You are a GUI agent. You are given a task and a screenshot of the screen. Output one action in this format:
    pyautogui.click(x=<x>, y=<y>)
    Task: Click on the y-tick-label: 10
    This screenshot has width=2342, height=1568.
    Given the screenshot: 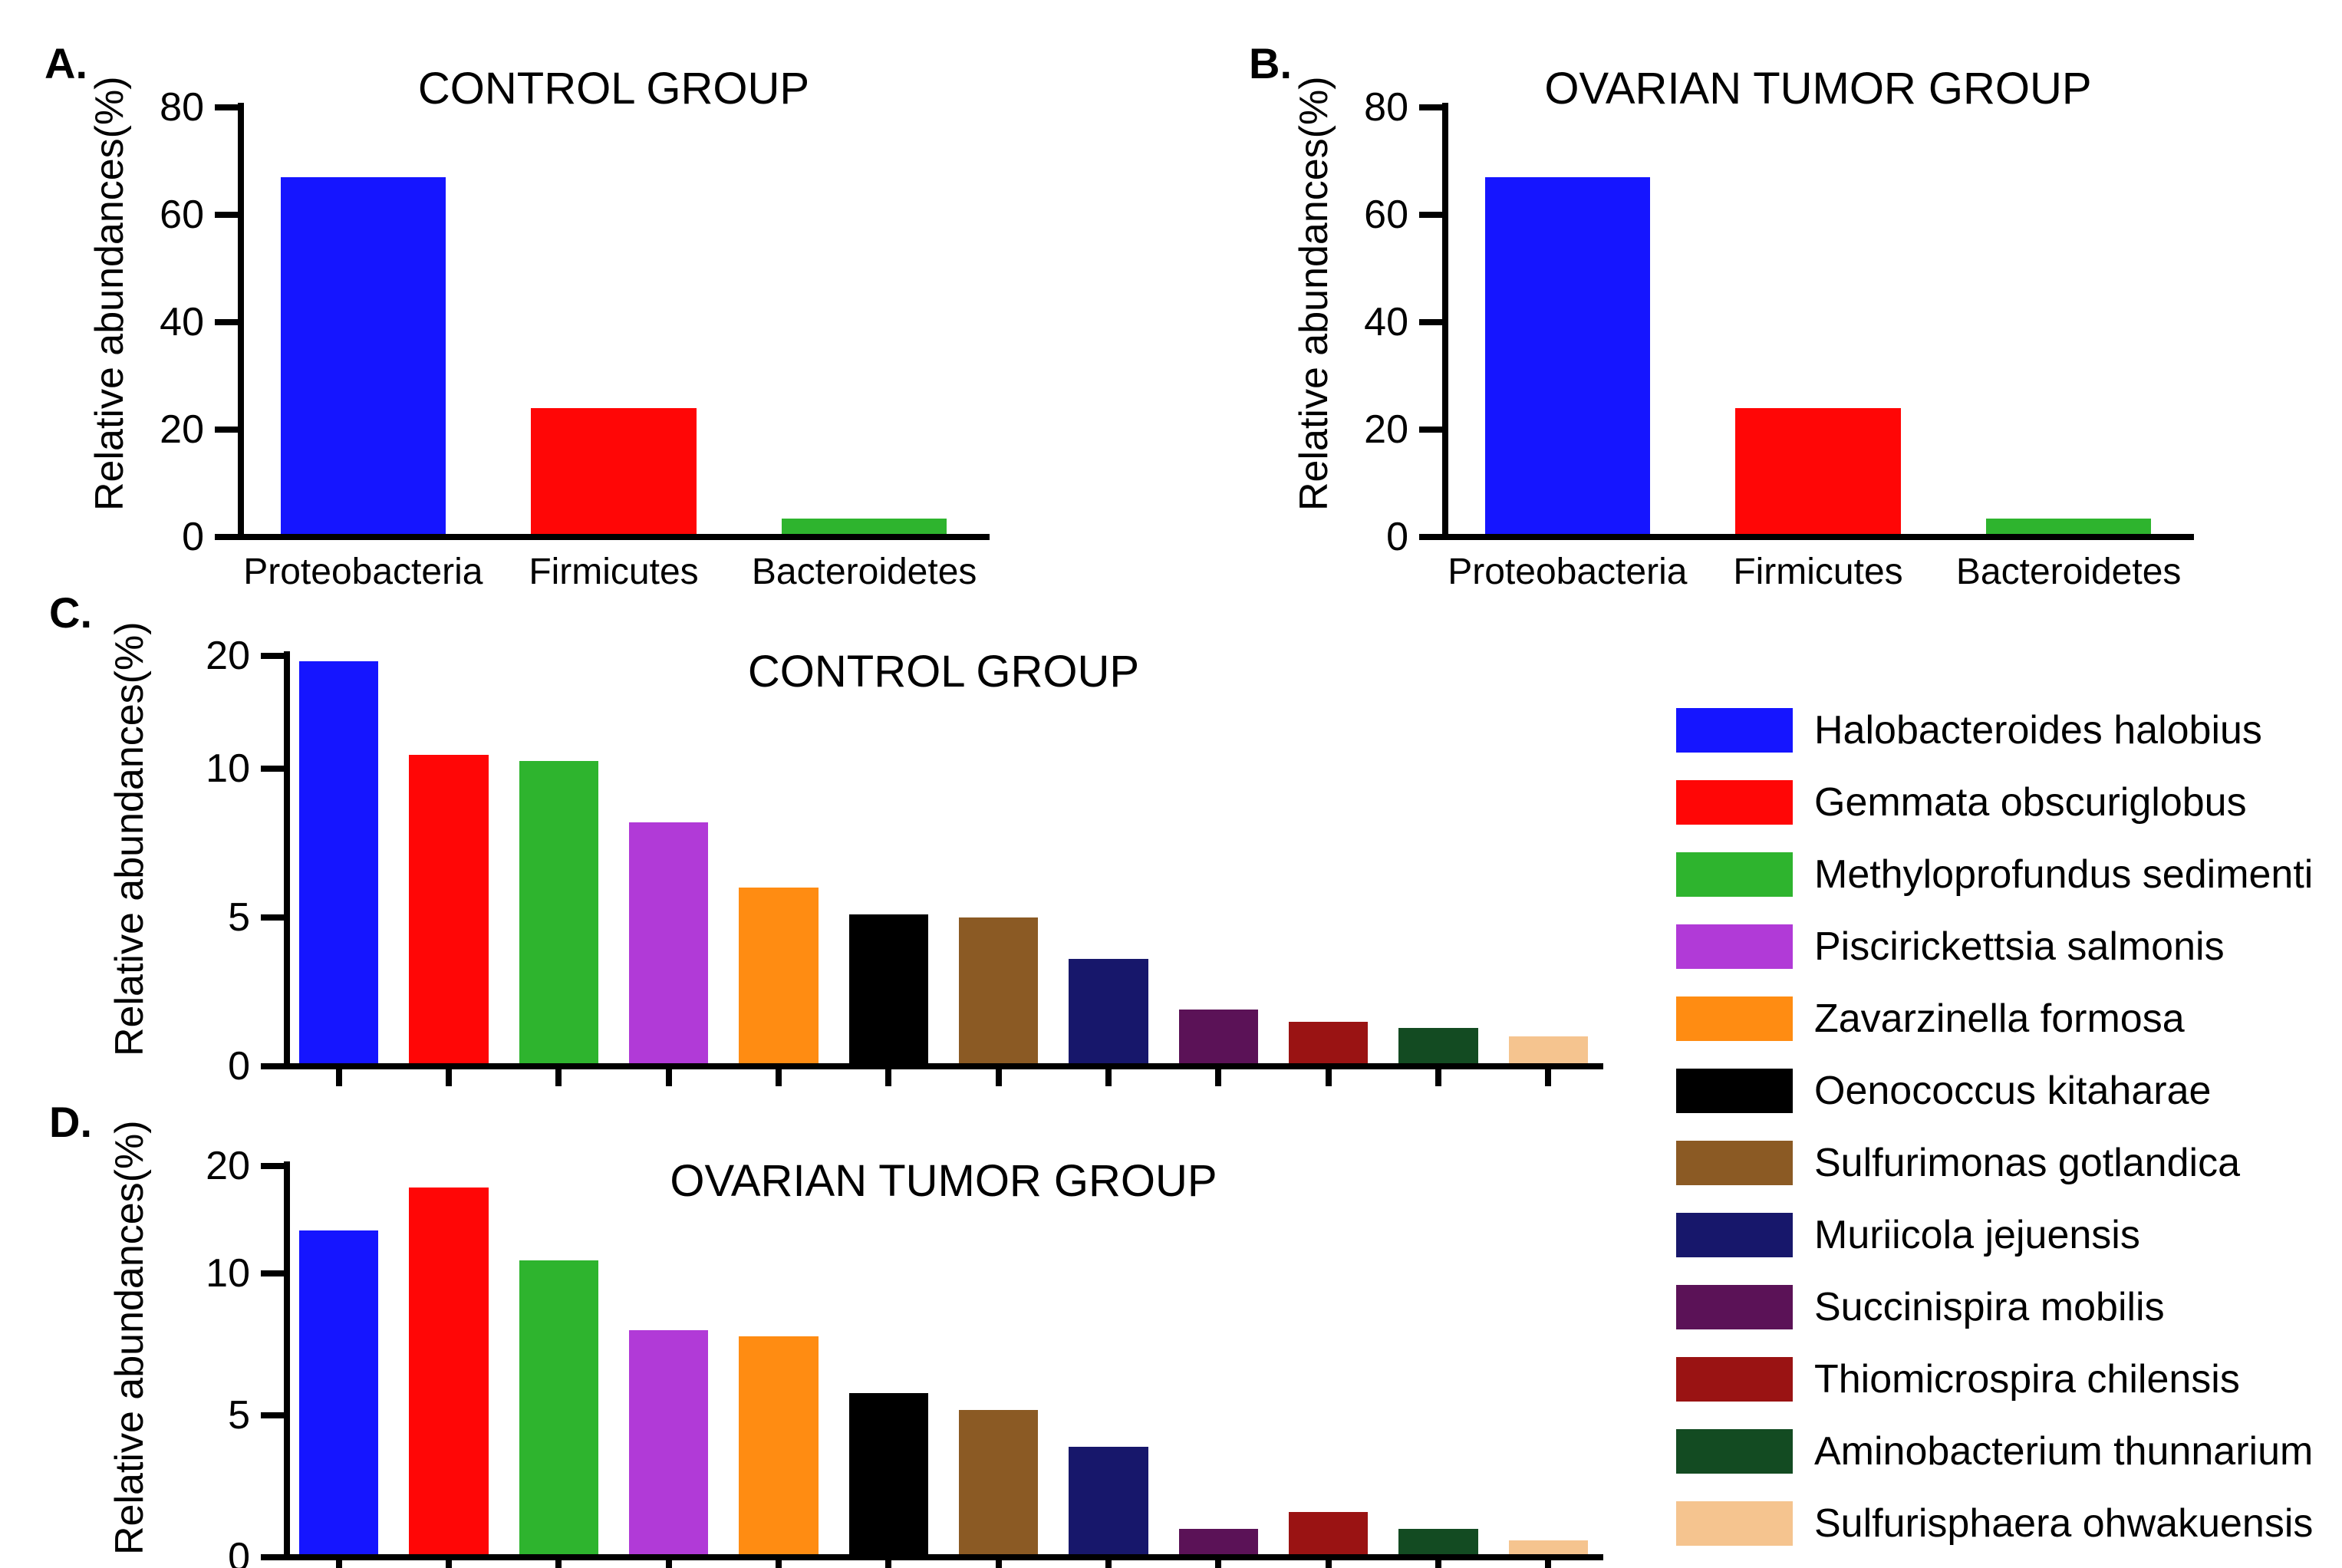 What is the action you would take?
    pyautogui.click(x=228, y=1273)
    